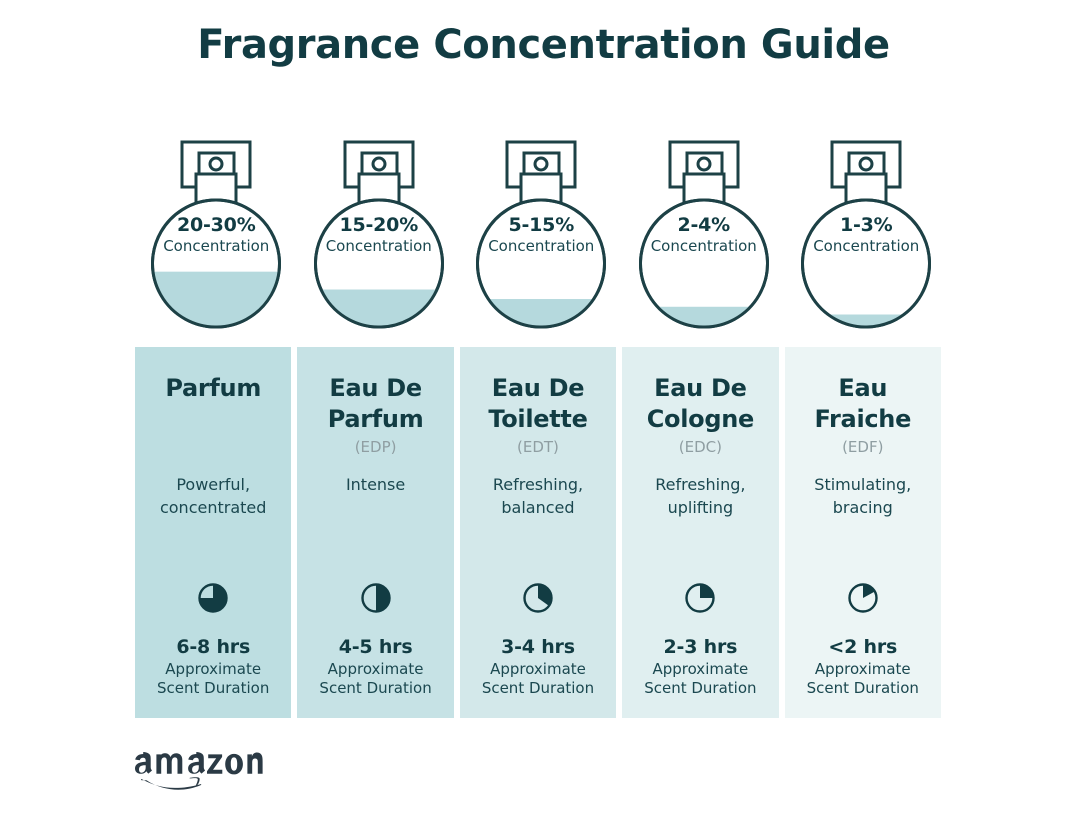 The image size is (1087, 829). What do you see at coordinates (538, 404) in the screenshot?
I see `product-name: Eau De Toilette` at bounding box center [538, 404].